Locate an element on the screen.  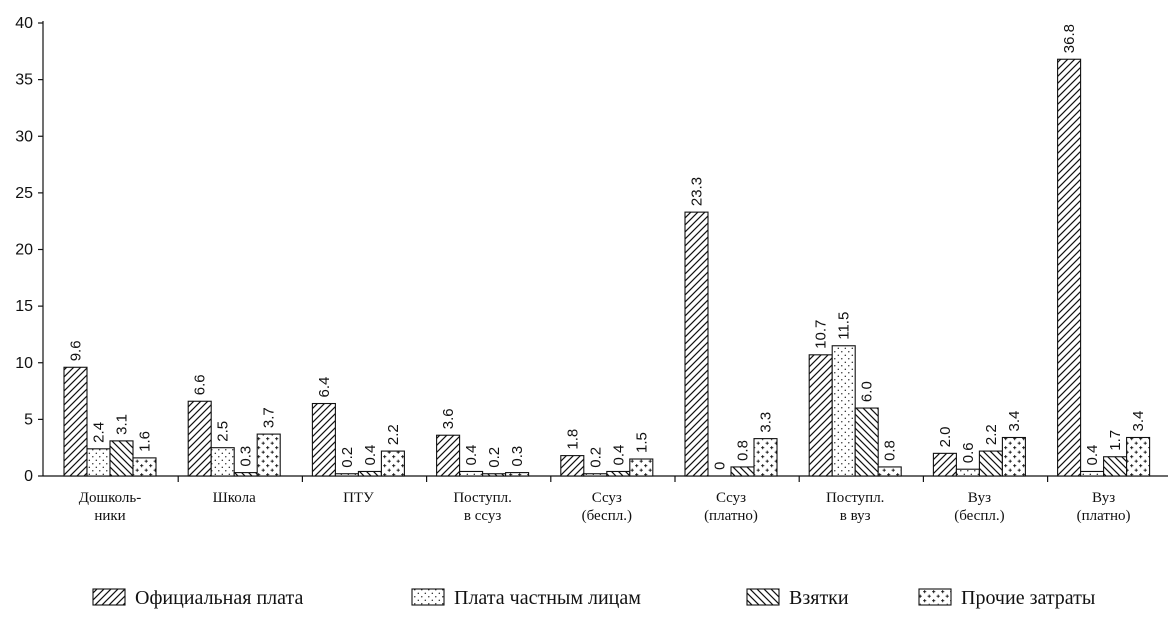
data-label: 1.7 is located at coordinates (1115, 440).